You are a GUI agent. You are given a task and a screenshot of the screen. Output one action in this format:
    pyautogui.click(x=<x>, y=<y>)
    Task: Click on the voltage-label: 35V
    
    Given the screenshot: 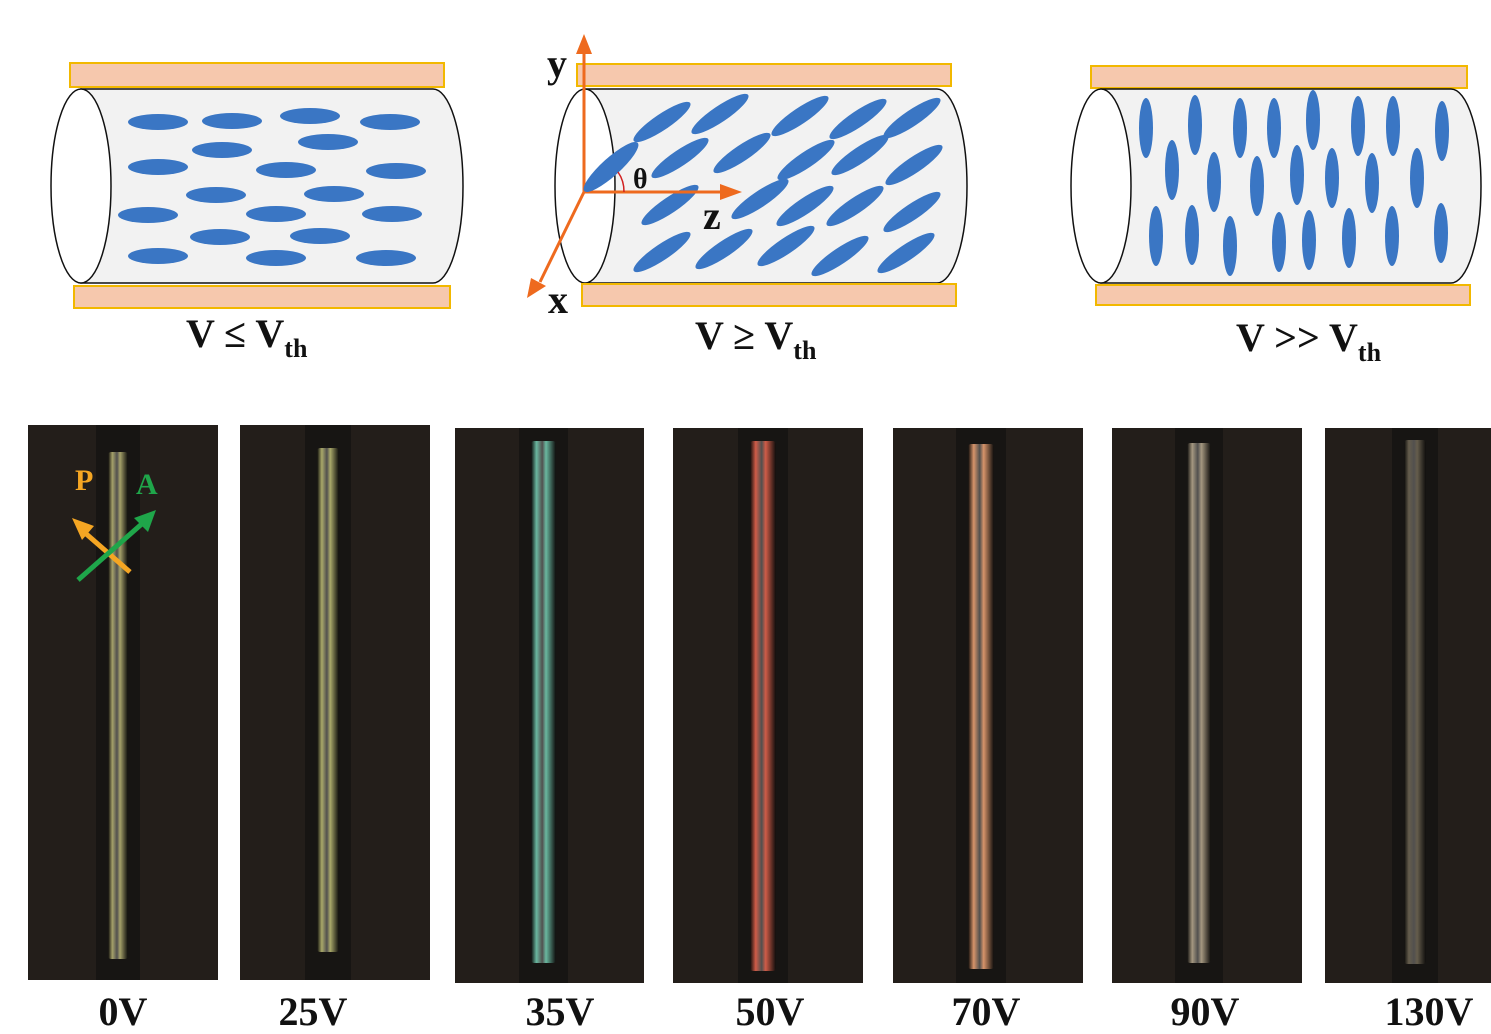 What is the action you would take?
    pyautogui.click(x=560, y=1011)
    